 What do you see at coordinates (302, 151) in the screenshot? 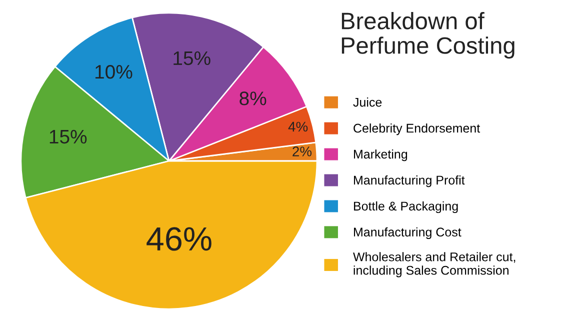
I see `data-label: 2%` at bounding box center [302, 151].